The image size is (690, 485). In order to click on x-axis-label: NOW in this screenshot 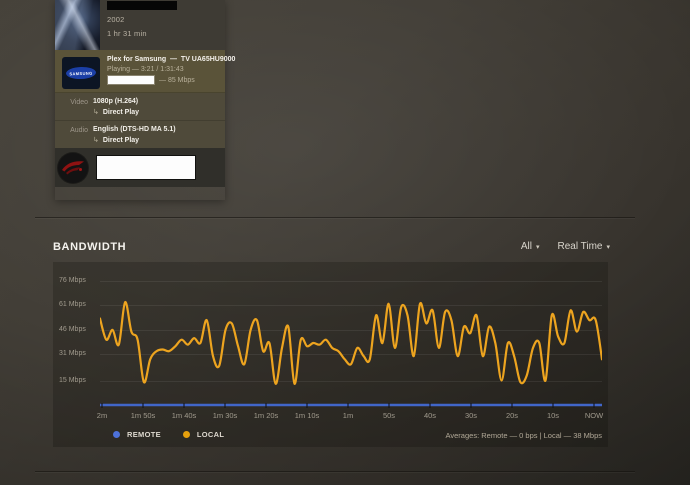, I will do `click(594, 415)`.